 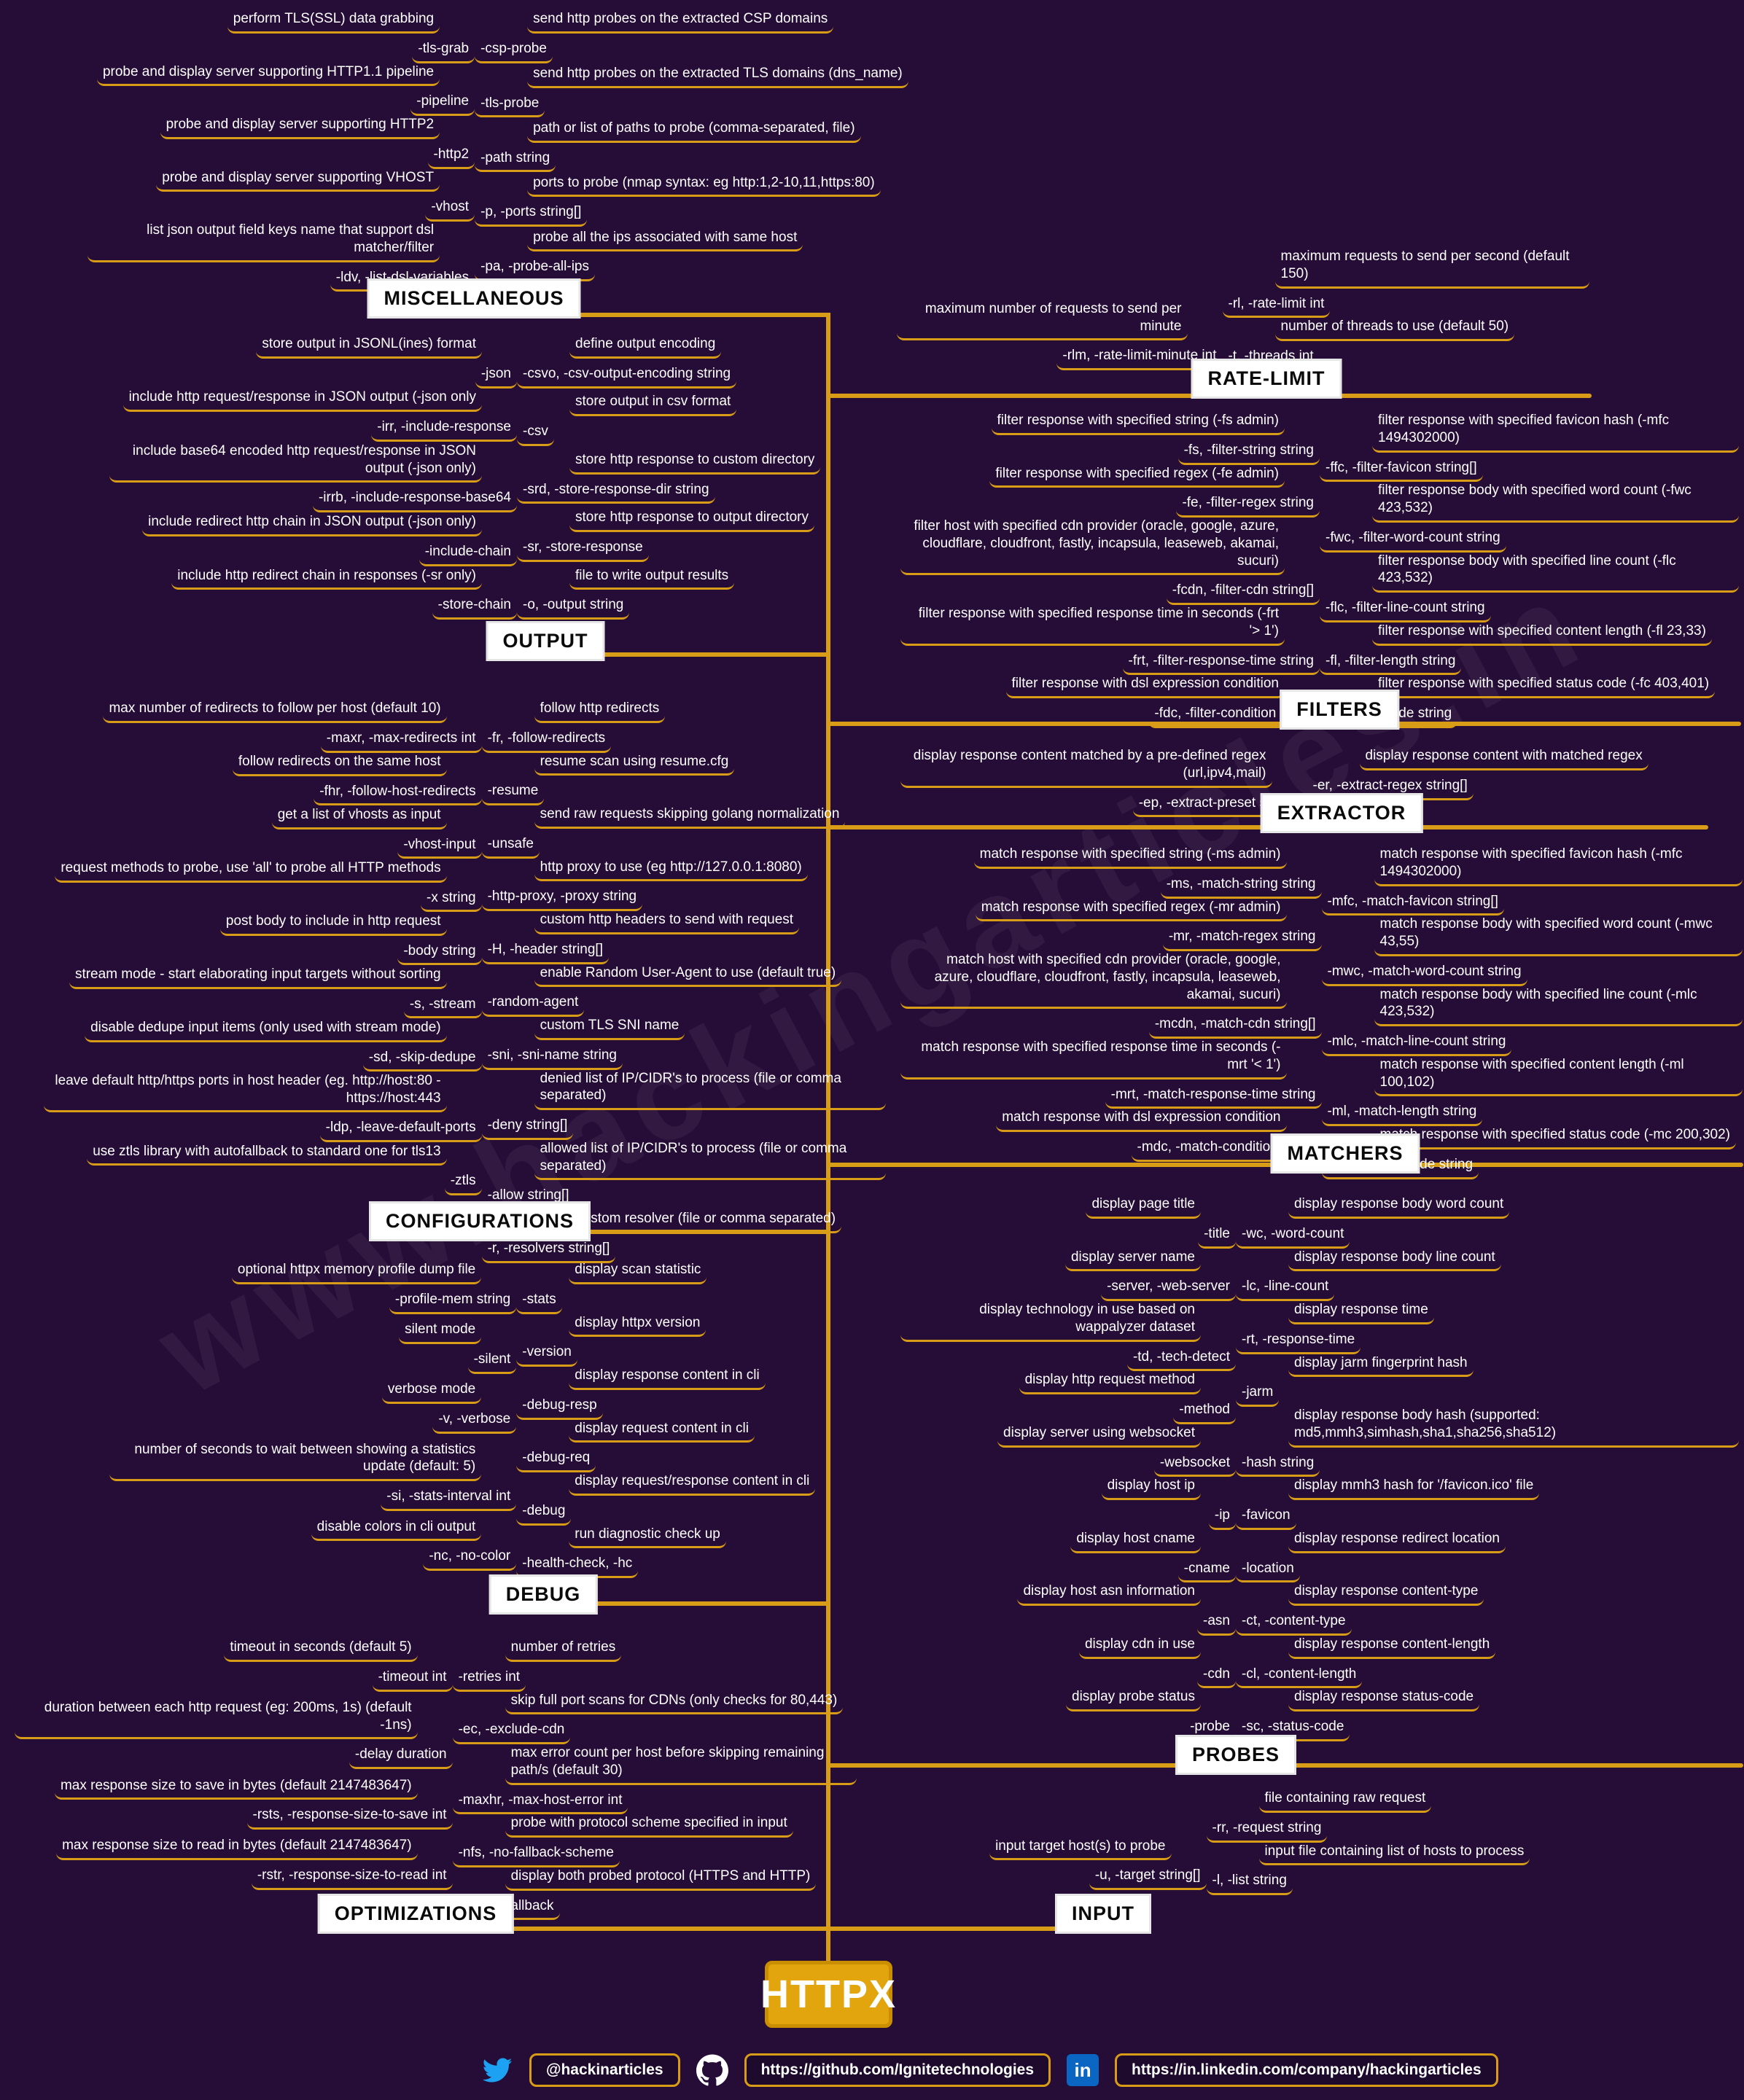 I want to click on probes-option: display http request method -method, so click(x=1127, y=1397).